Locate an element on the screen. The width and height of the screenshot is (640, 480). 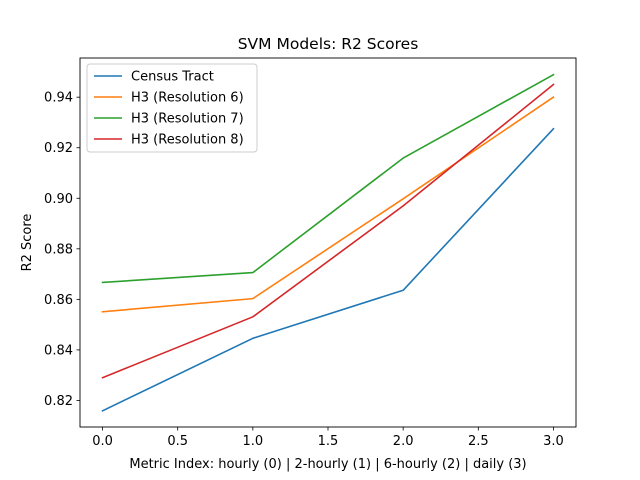
chart-title: SVM Models: R2 Scores is located at coordinates (328, 44).